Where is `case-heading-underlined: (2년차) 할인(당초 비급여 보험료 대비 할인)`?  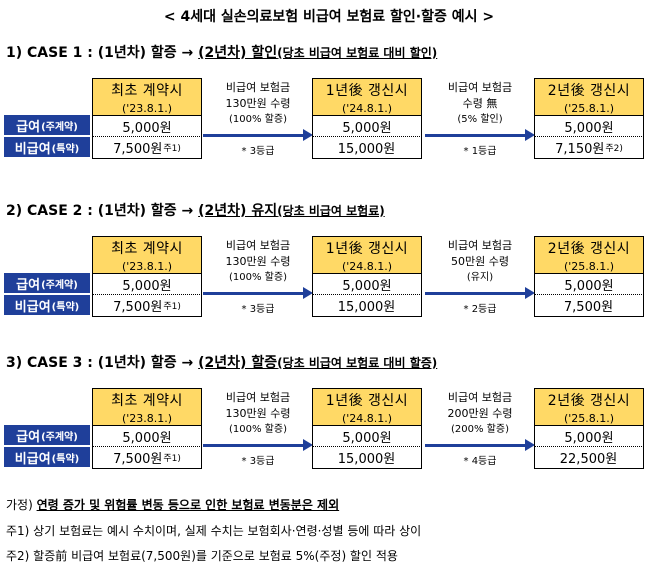
case-heading-underlined: (2년차) 할인(당초 비급여 보험료 대비 할인) is located at coordinates (317, 53).